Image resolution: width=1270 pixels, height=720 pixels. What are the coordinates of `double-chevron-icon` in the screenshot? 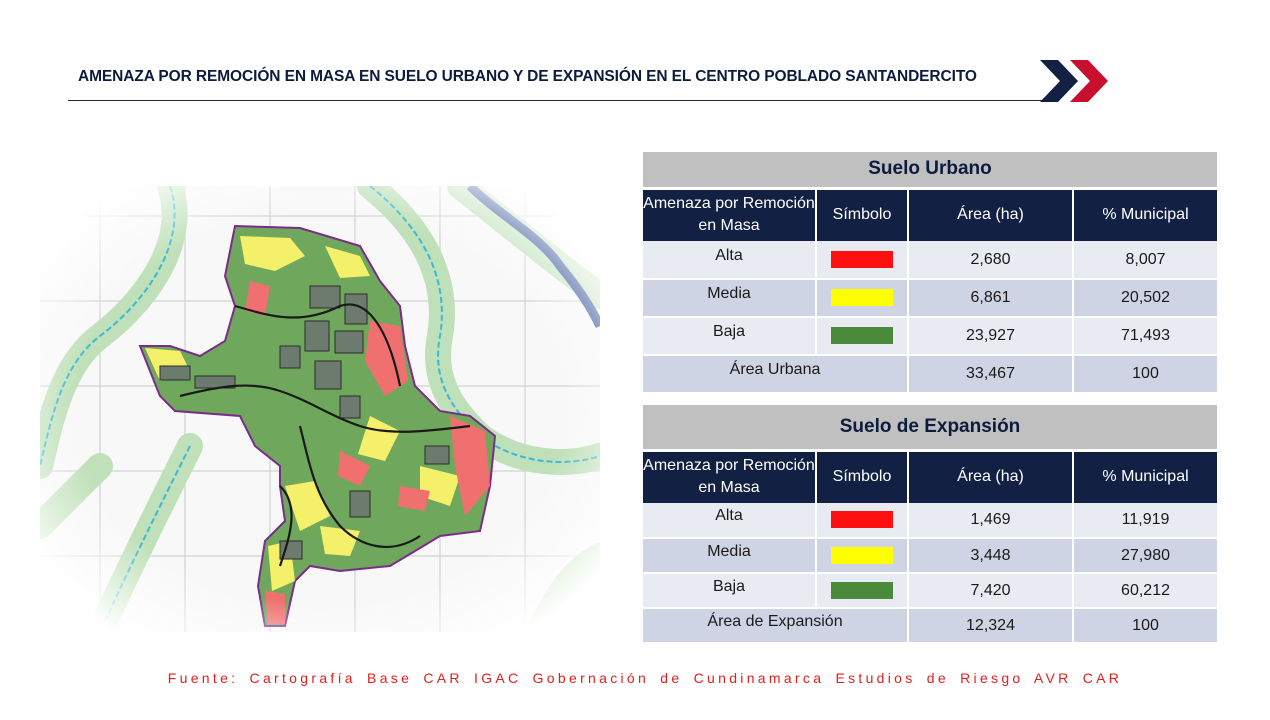 It's located at (1074, 81).